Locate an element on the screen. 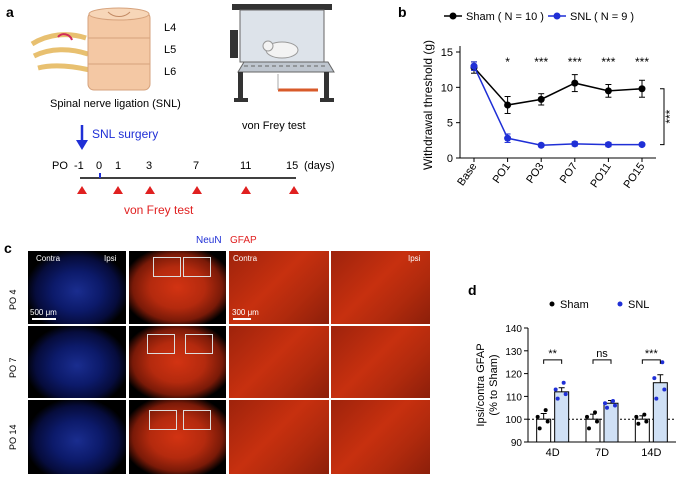 The height and width of the screenshot is (480, 685). timeline is located at coordinates (187, 159).